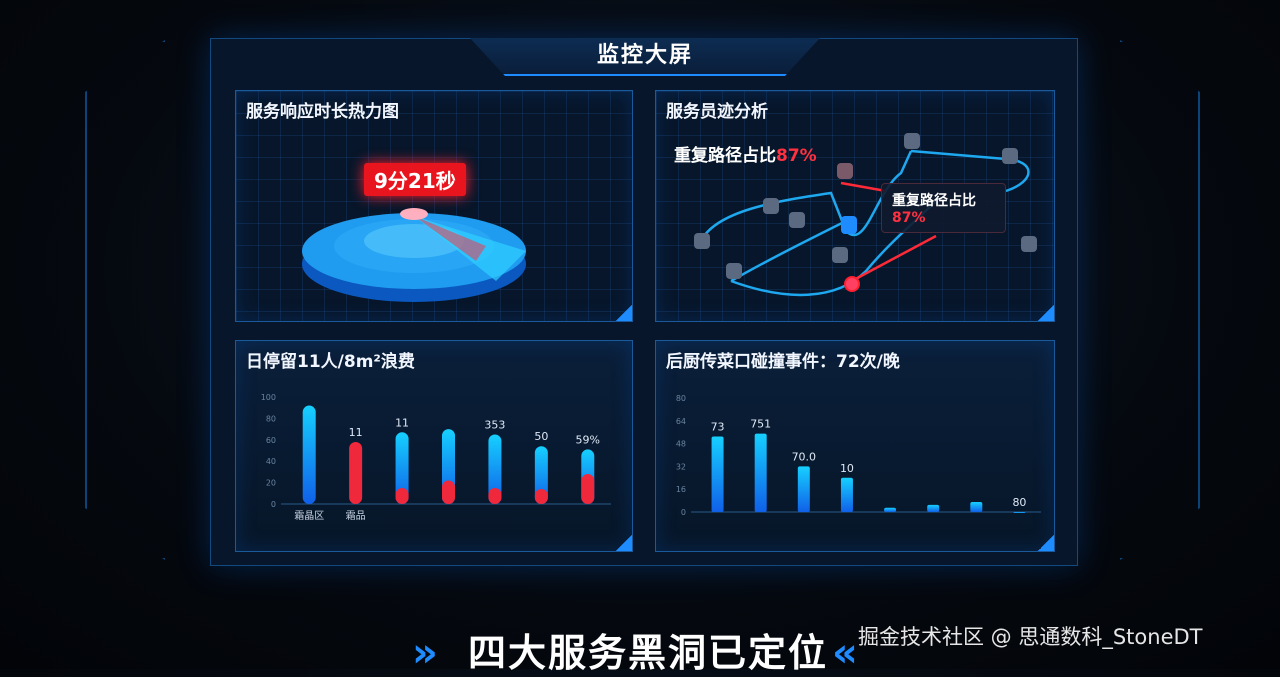 This screenshot has width=1280, height=677. Describe the element at coordinates (760, 424) in the screenshot. I see `data-label: 751` at that location.